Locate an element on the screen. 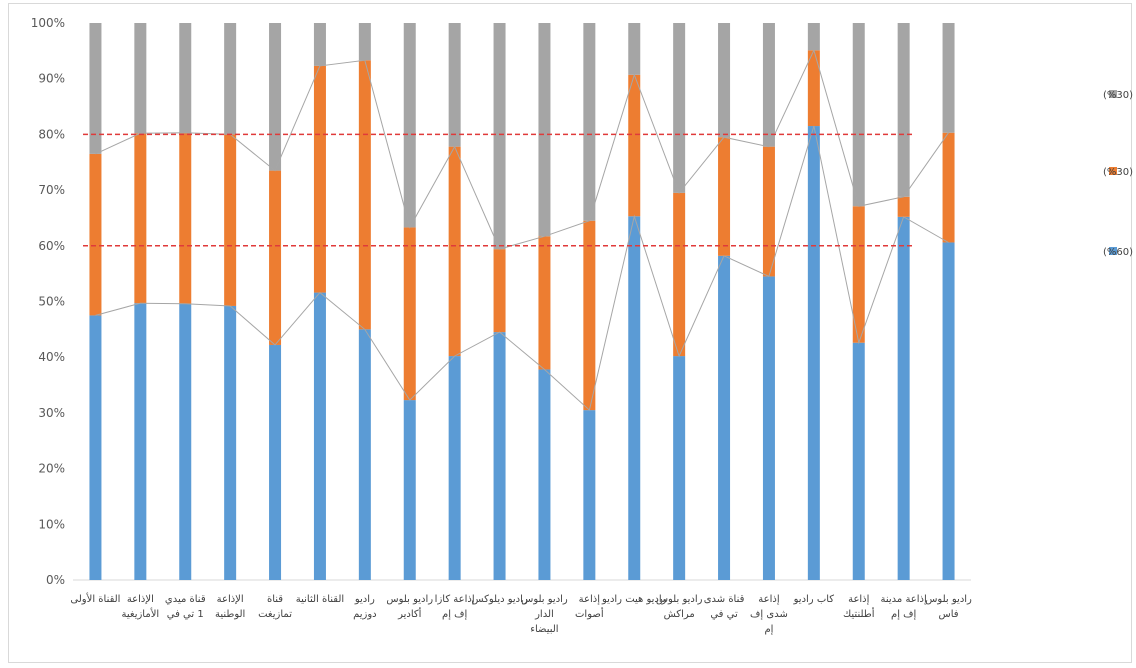  y-tick-label: 60% is located at coordinates (51, 246).